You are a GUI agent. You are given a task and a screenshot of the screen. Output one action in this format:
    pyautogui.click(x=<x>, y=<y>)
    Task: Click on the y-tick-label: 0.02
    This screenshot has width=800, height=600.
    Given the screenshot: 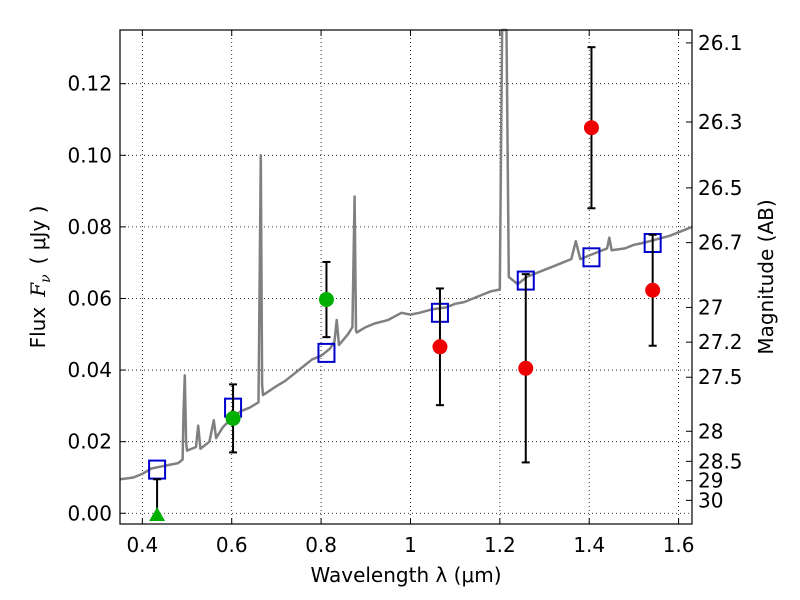 What is the action you would take?
    pyautogui.click(x=89, y=442)
    